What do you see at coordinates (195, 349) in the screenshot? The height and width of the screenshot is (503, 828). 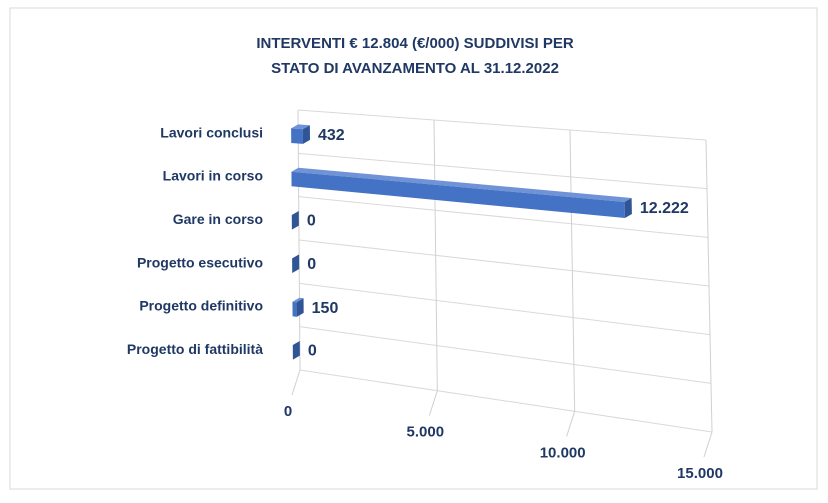 I see `category-label: Progetto di fattibilità` at bounding box center [195, 349].